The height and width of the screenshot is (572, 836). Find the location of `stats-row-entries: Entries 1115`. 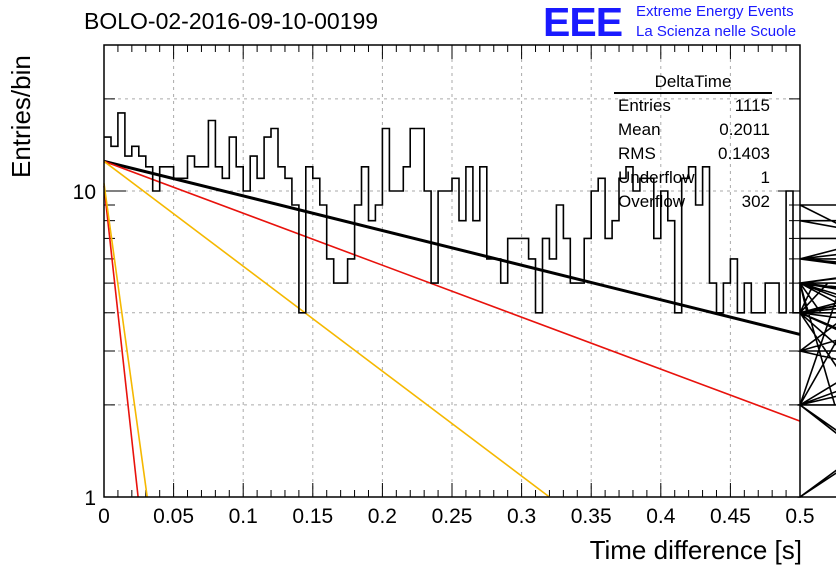

stats-row-entries: Entries 1115 is located at coordinates (694, 106).